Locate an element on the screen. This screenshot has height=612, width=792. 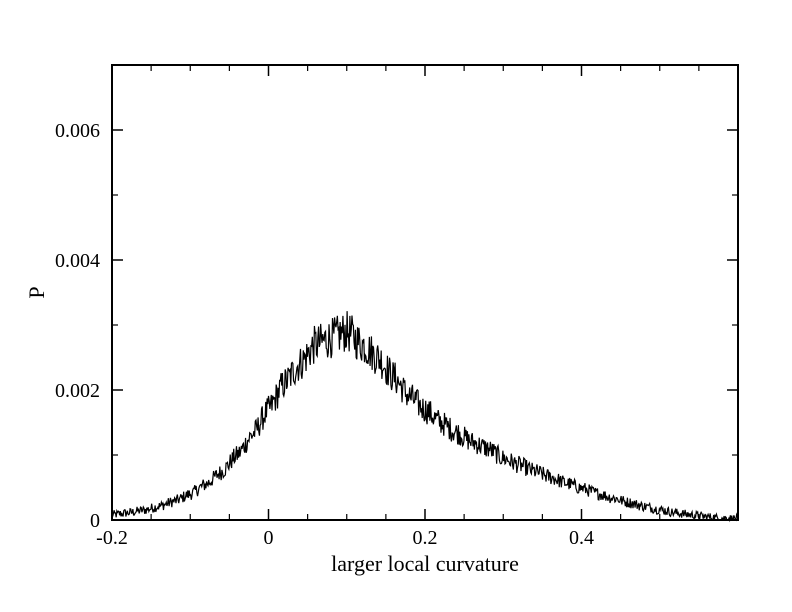
x-axis-title: larger local curvature is located at coordinates (425, 563).